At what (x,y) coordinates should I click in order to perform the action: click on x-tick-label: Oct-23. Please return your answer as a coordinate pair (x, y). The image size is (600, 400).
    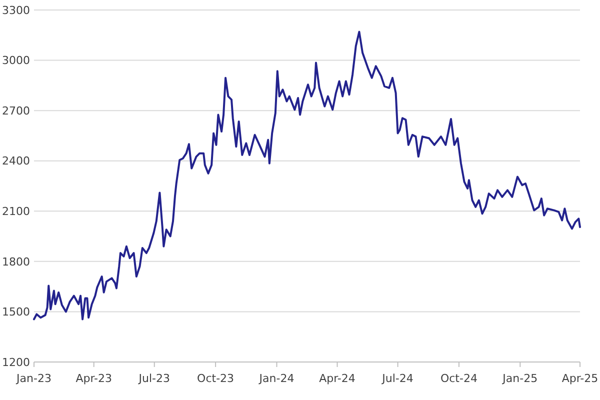
    Looking at the image, I should click on (215, 378).